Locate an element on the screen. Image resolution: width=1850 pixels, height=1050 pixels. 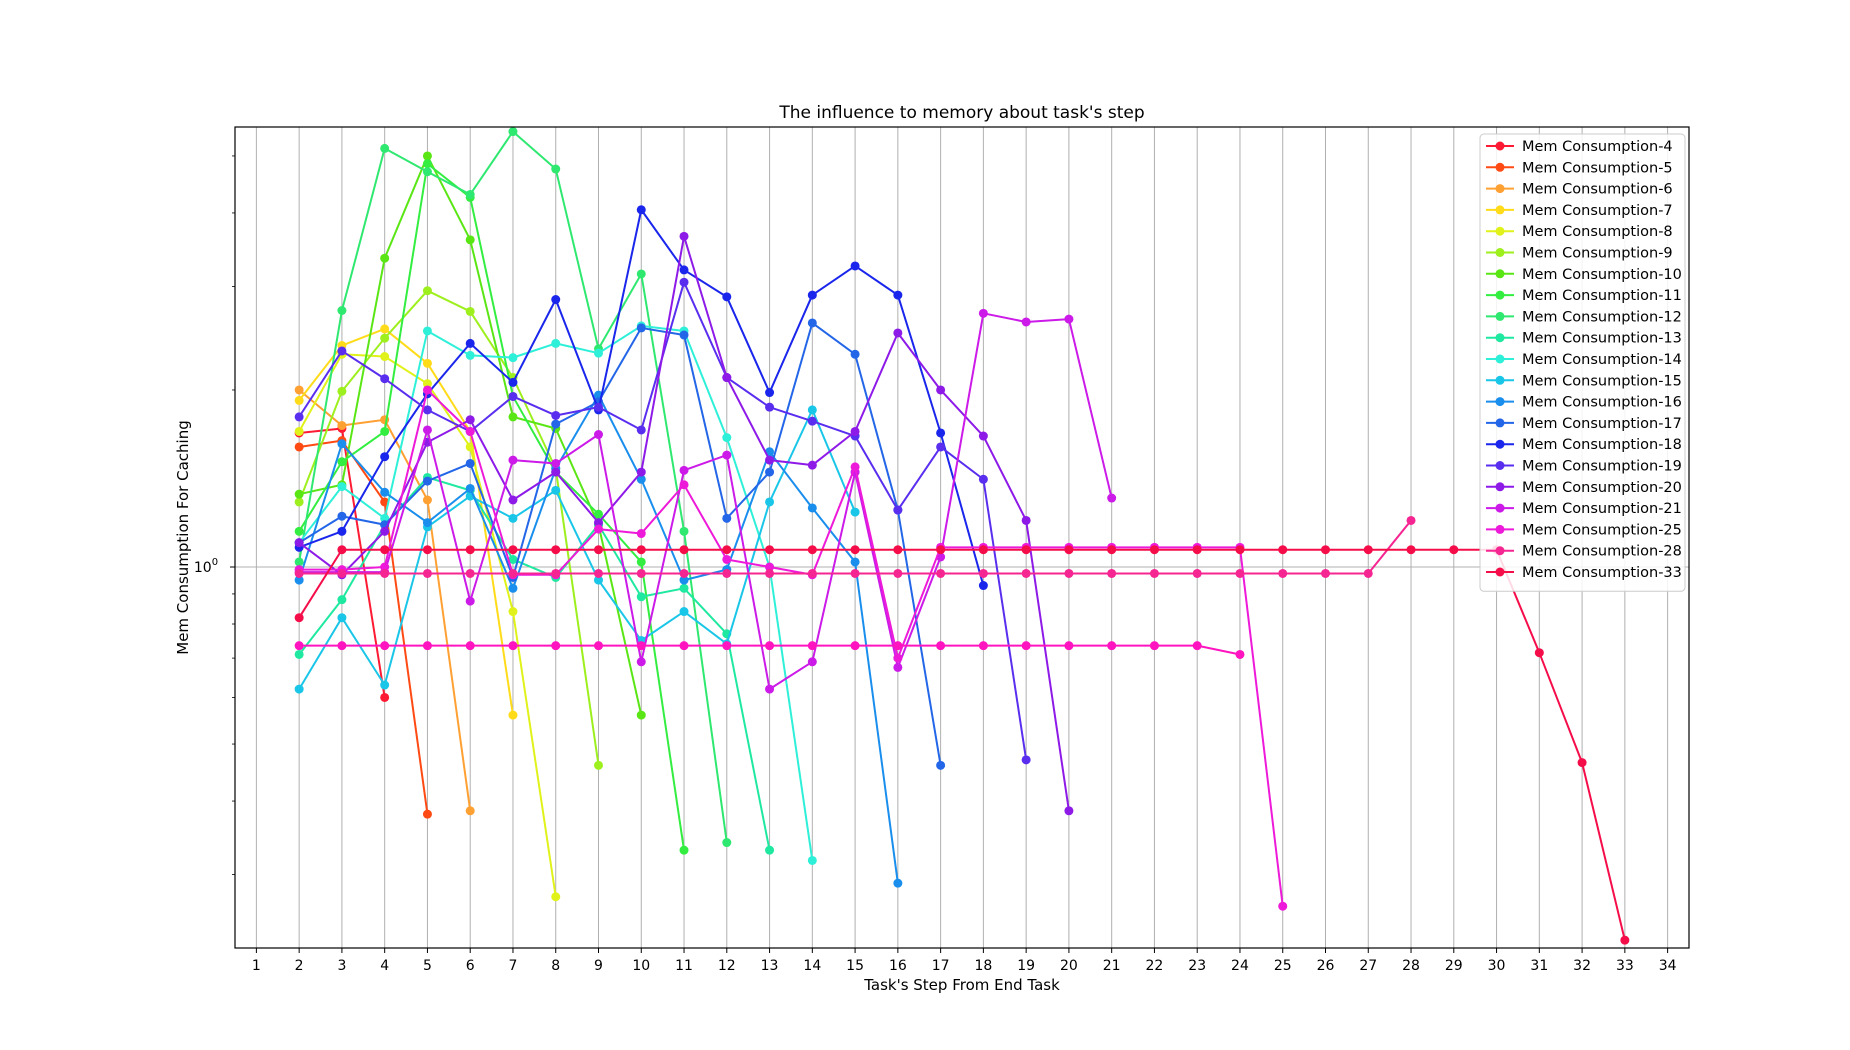
x-tick-label: 27 is located at coordinates (1368, 966).